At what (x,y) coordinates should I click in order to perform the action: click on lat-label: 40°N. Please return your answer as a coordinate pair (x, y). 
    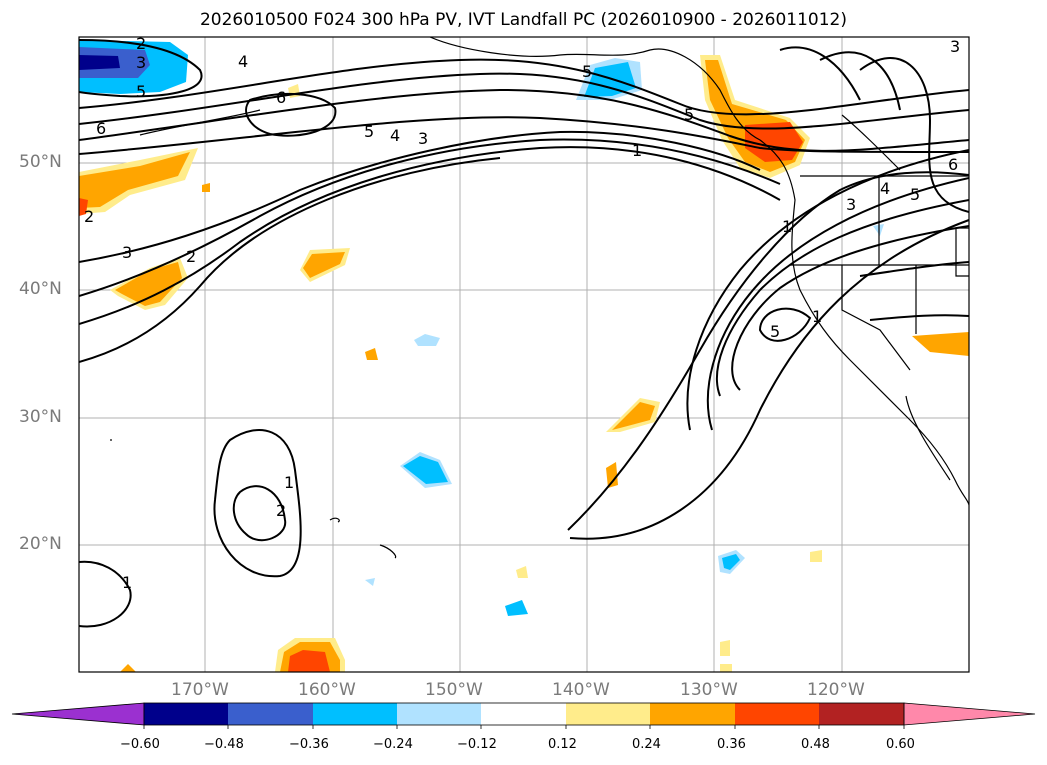
    Looking at the image, I should click on (40, 289).